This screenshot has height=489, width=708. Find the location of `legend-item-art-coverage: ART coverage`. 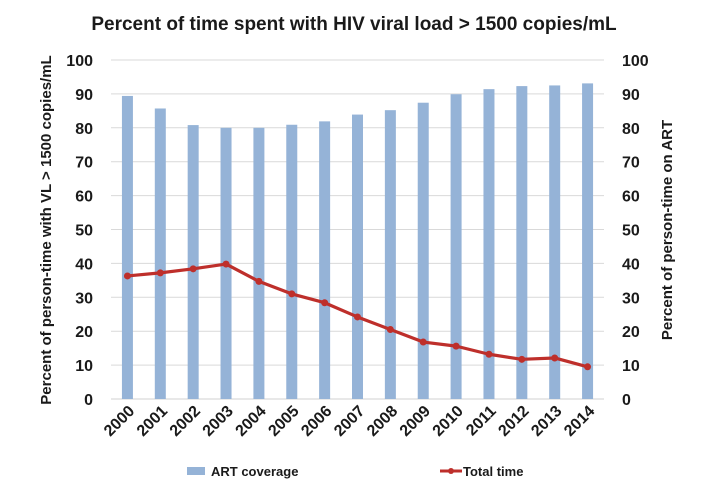

legend-item-art-coverage: ART coverage is located at coordinates (242, 471).